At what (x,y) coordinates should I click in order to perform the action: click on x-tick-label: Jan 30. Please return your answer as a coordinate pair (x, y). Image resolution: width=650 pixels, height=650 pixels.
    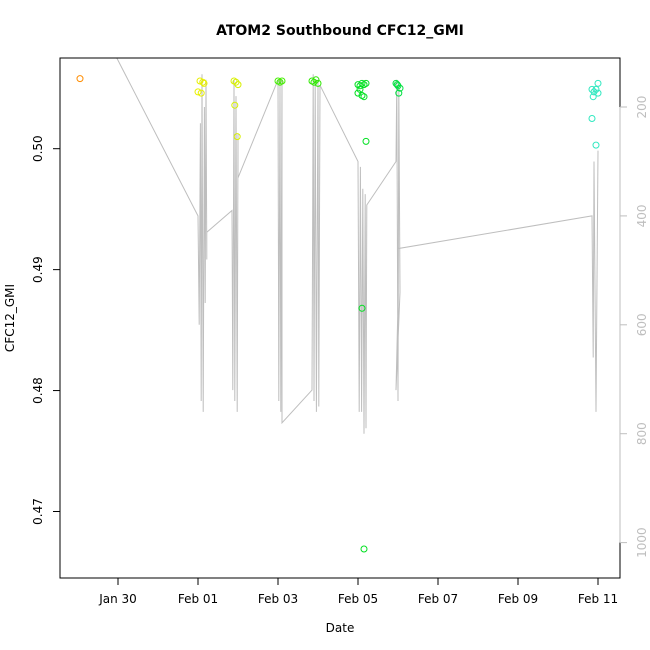
    Looking at the image, I should click on (117, 599).